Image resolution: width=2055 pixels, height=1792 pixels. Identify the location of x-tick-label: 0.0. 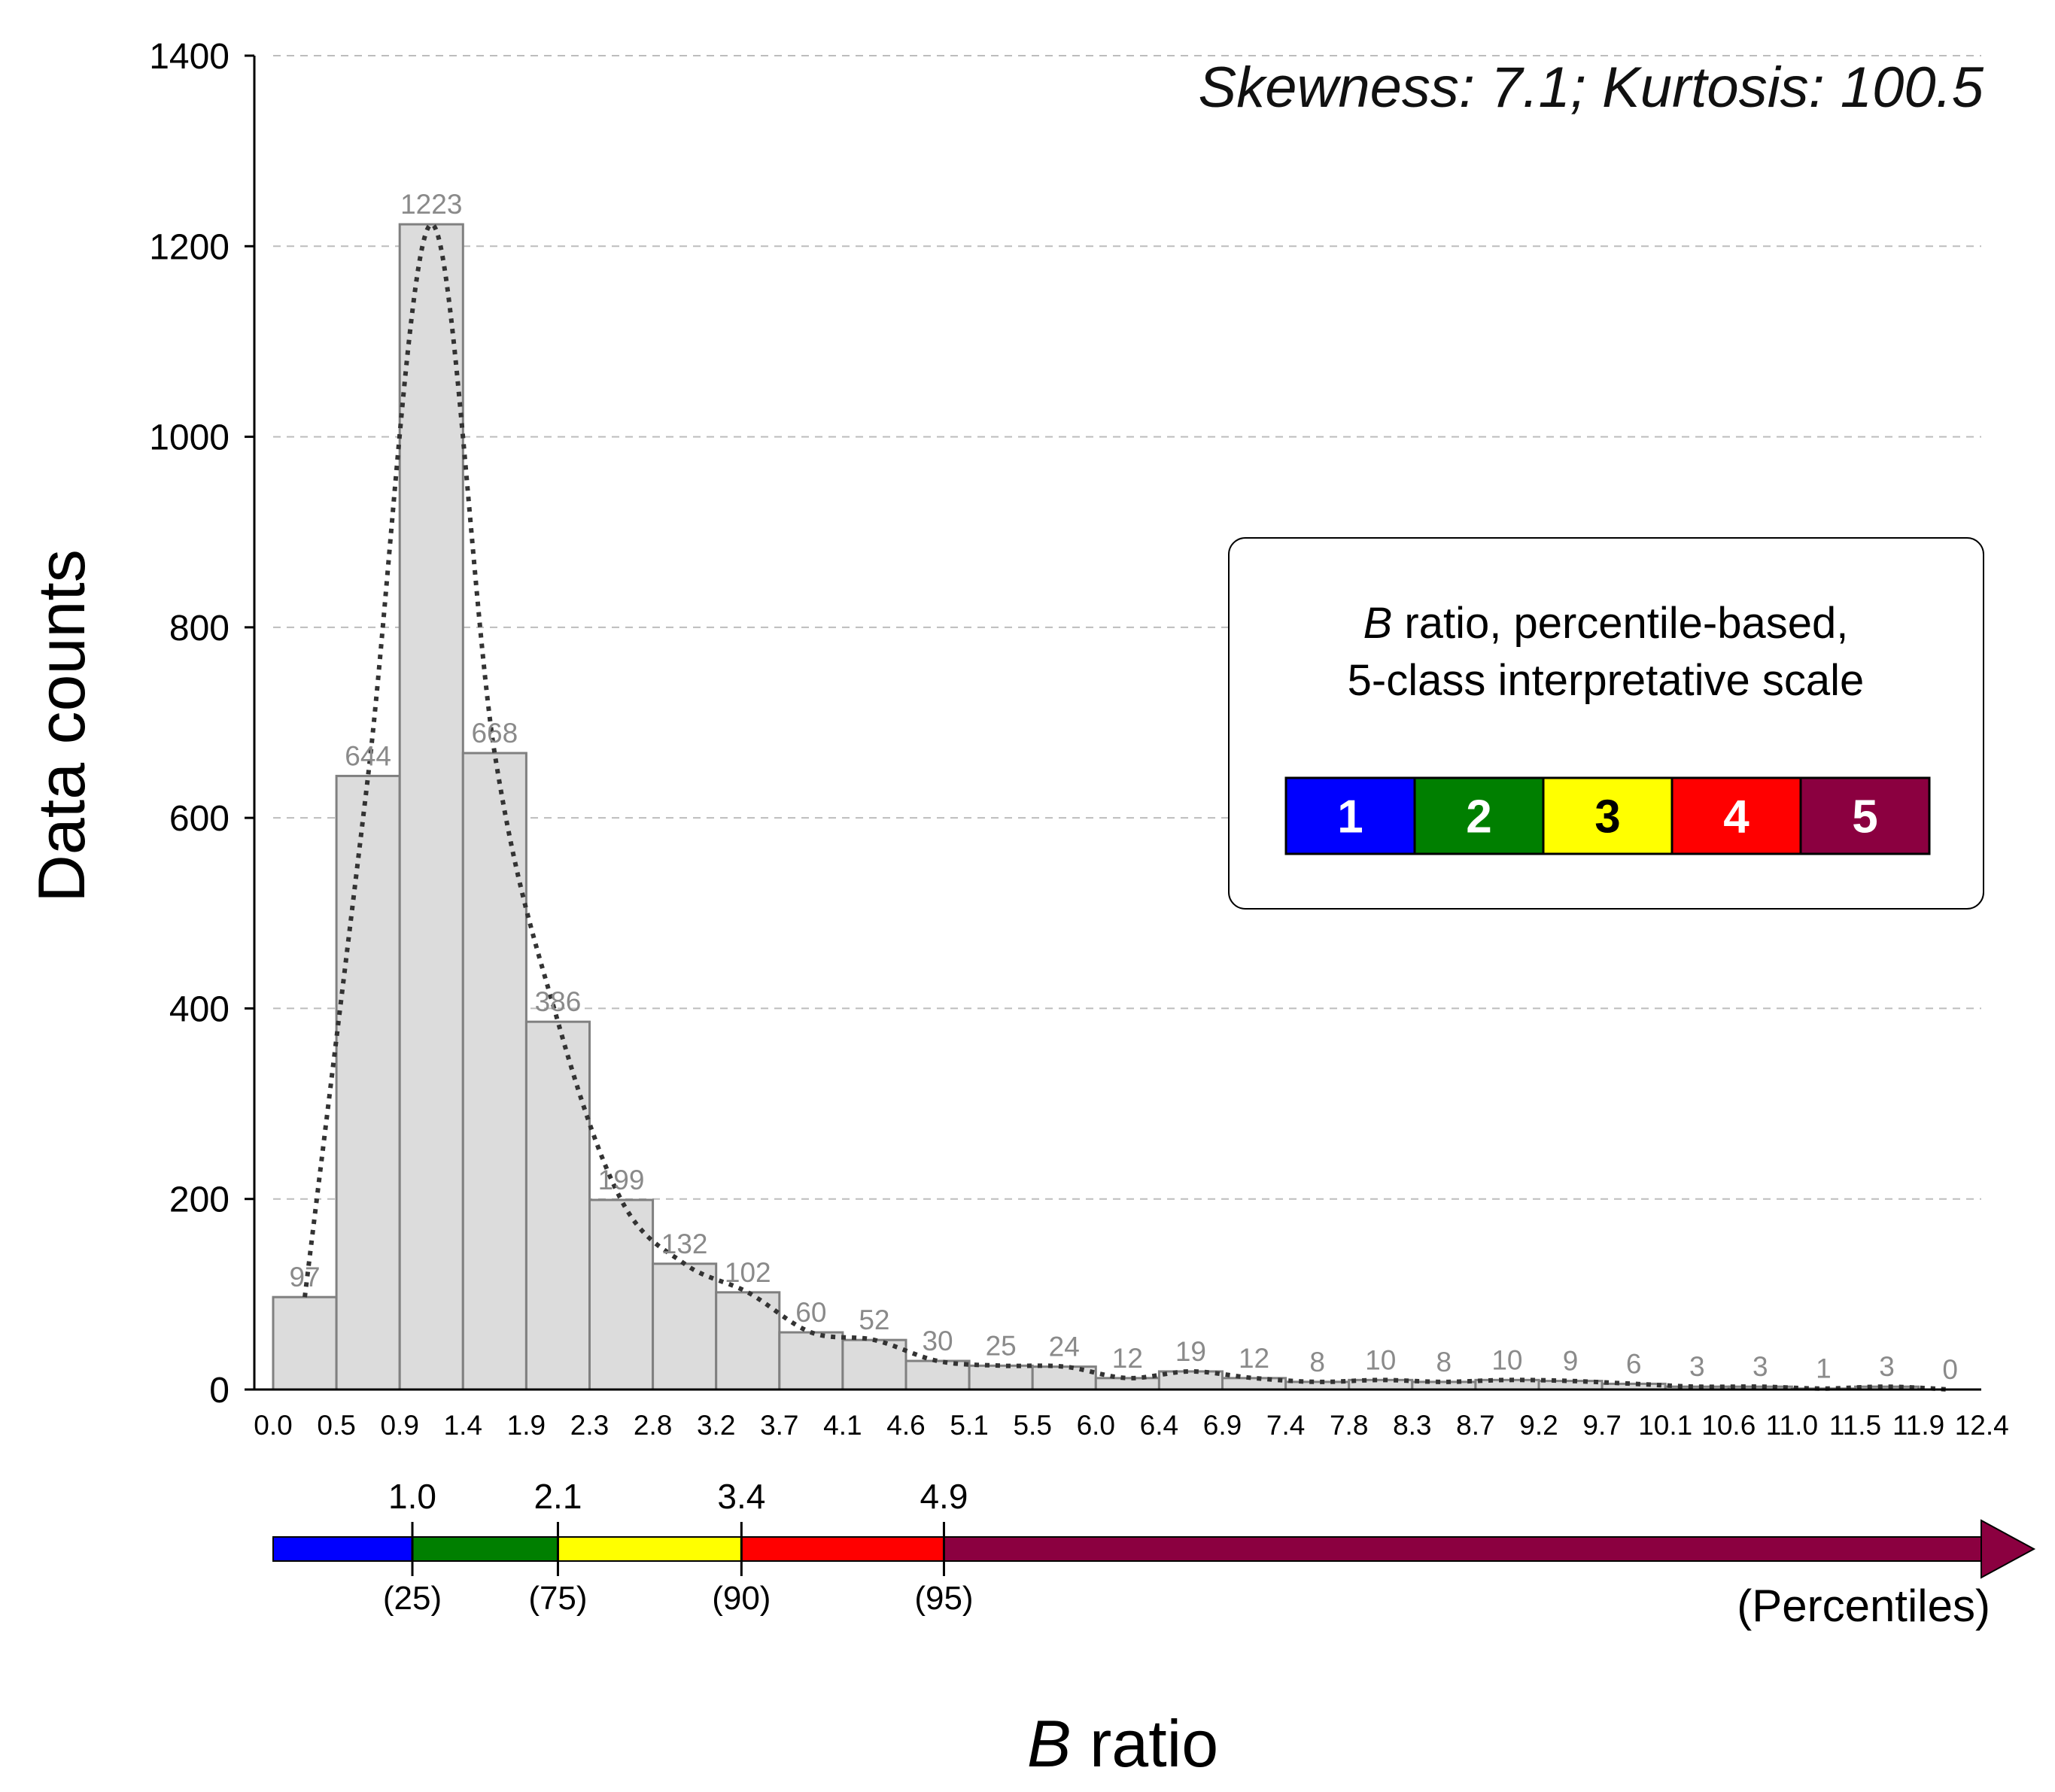
(273, 1425).